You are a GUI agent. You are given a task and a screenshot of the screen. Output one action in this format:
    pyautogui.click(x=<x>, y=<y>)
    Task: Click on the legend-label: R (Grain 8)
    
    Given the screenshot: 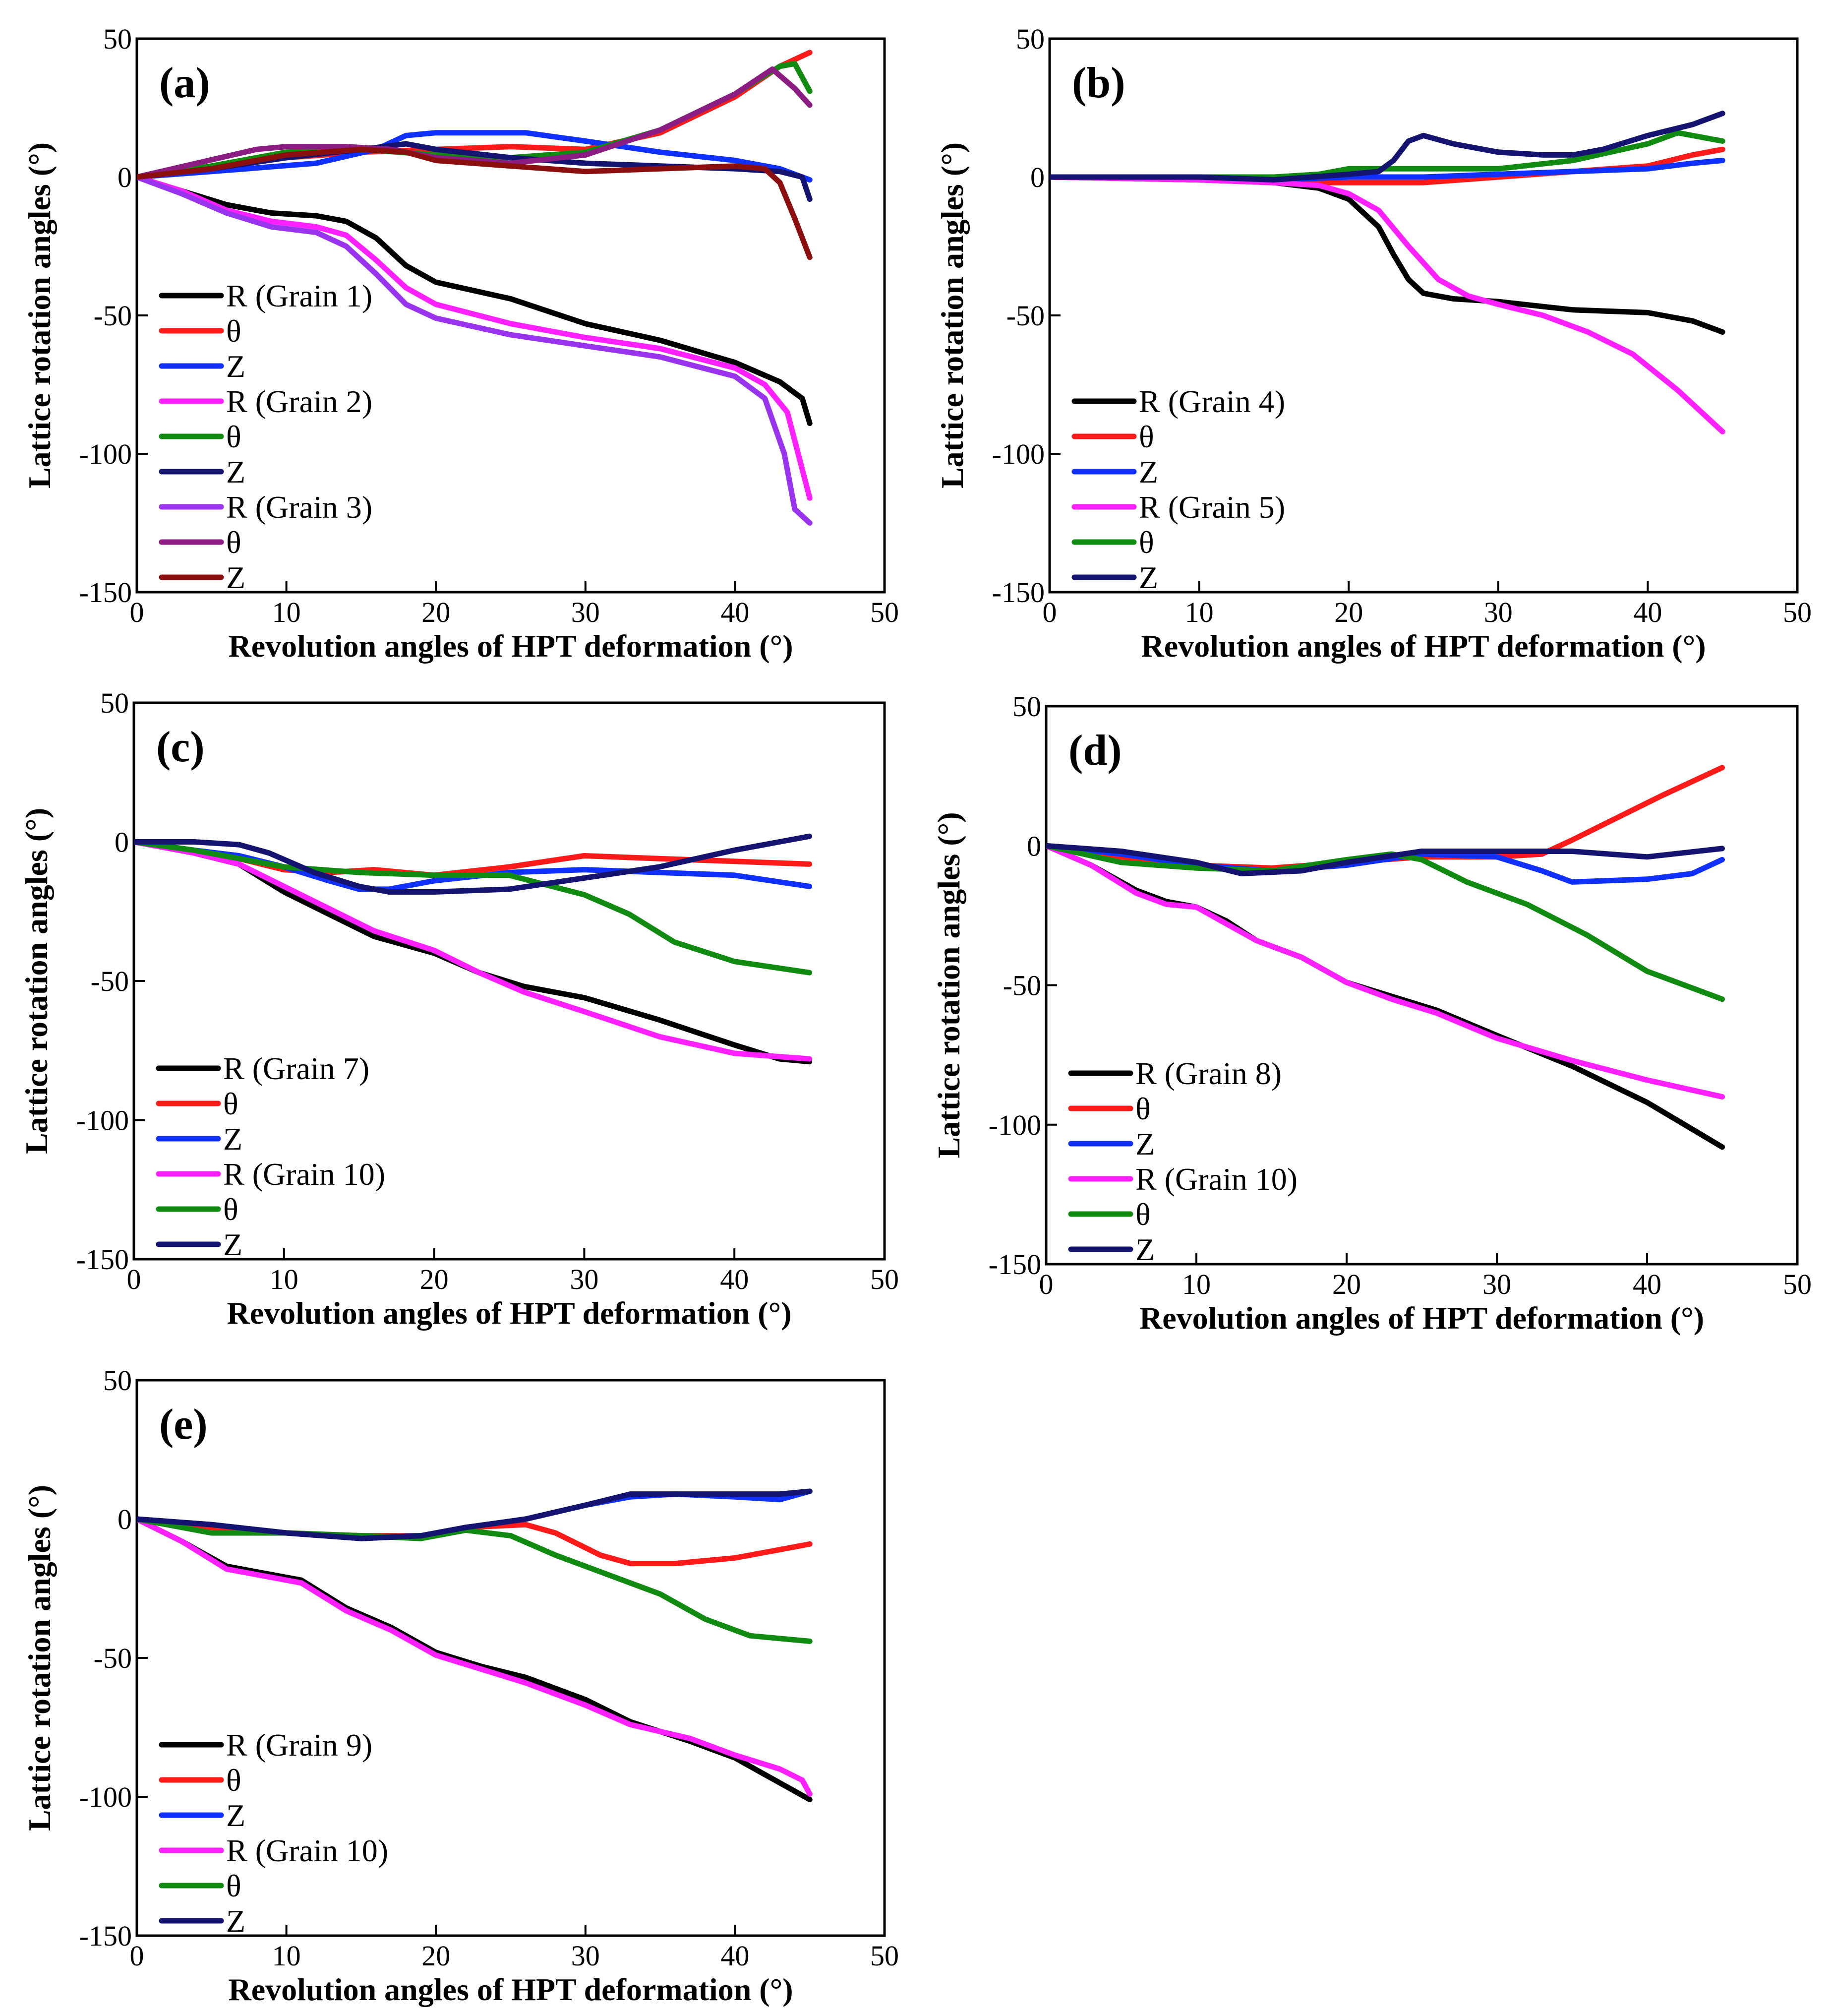 What is the action you would take?
    pyautogui.click(x=1208, y=1073)
    